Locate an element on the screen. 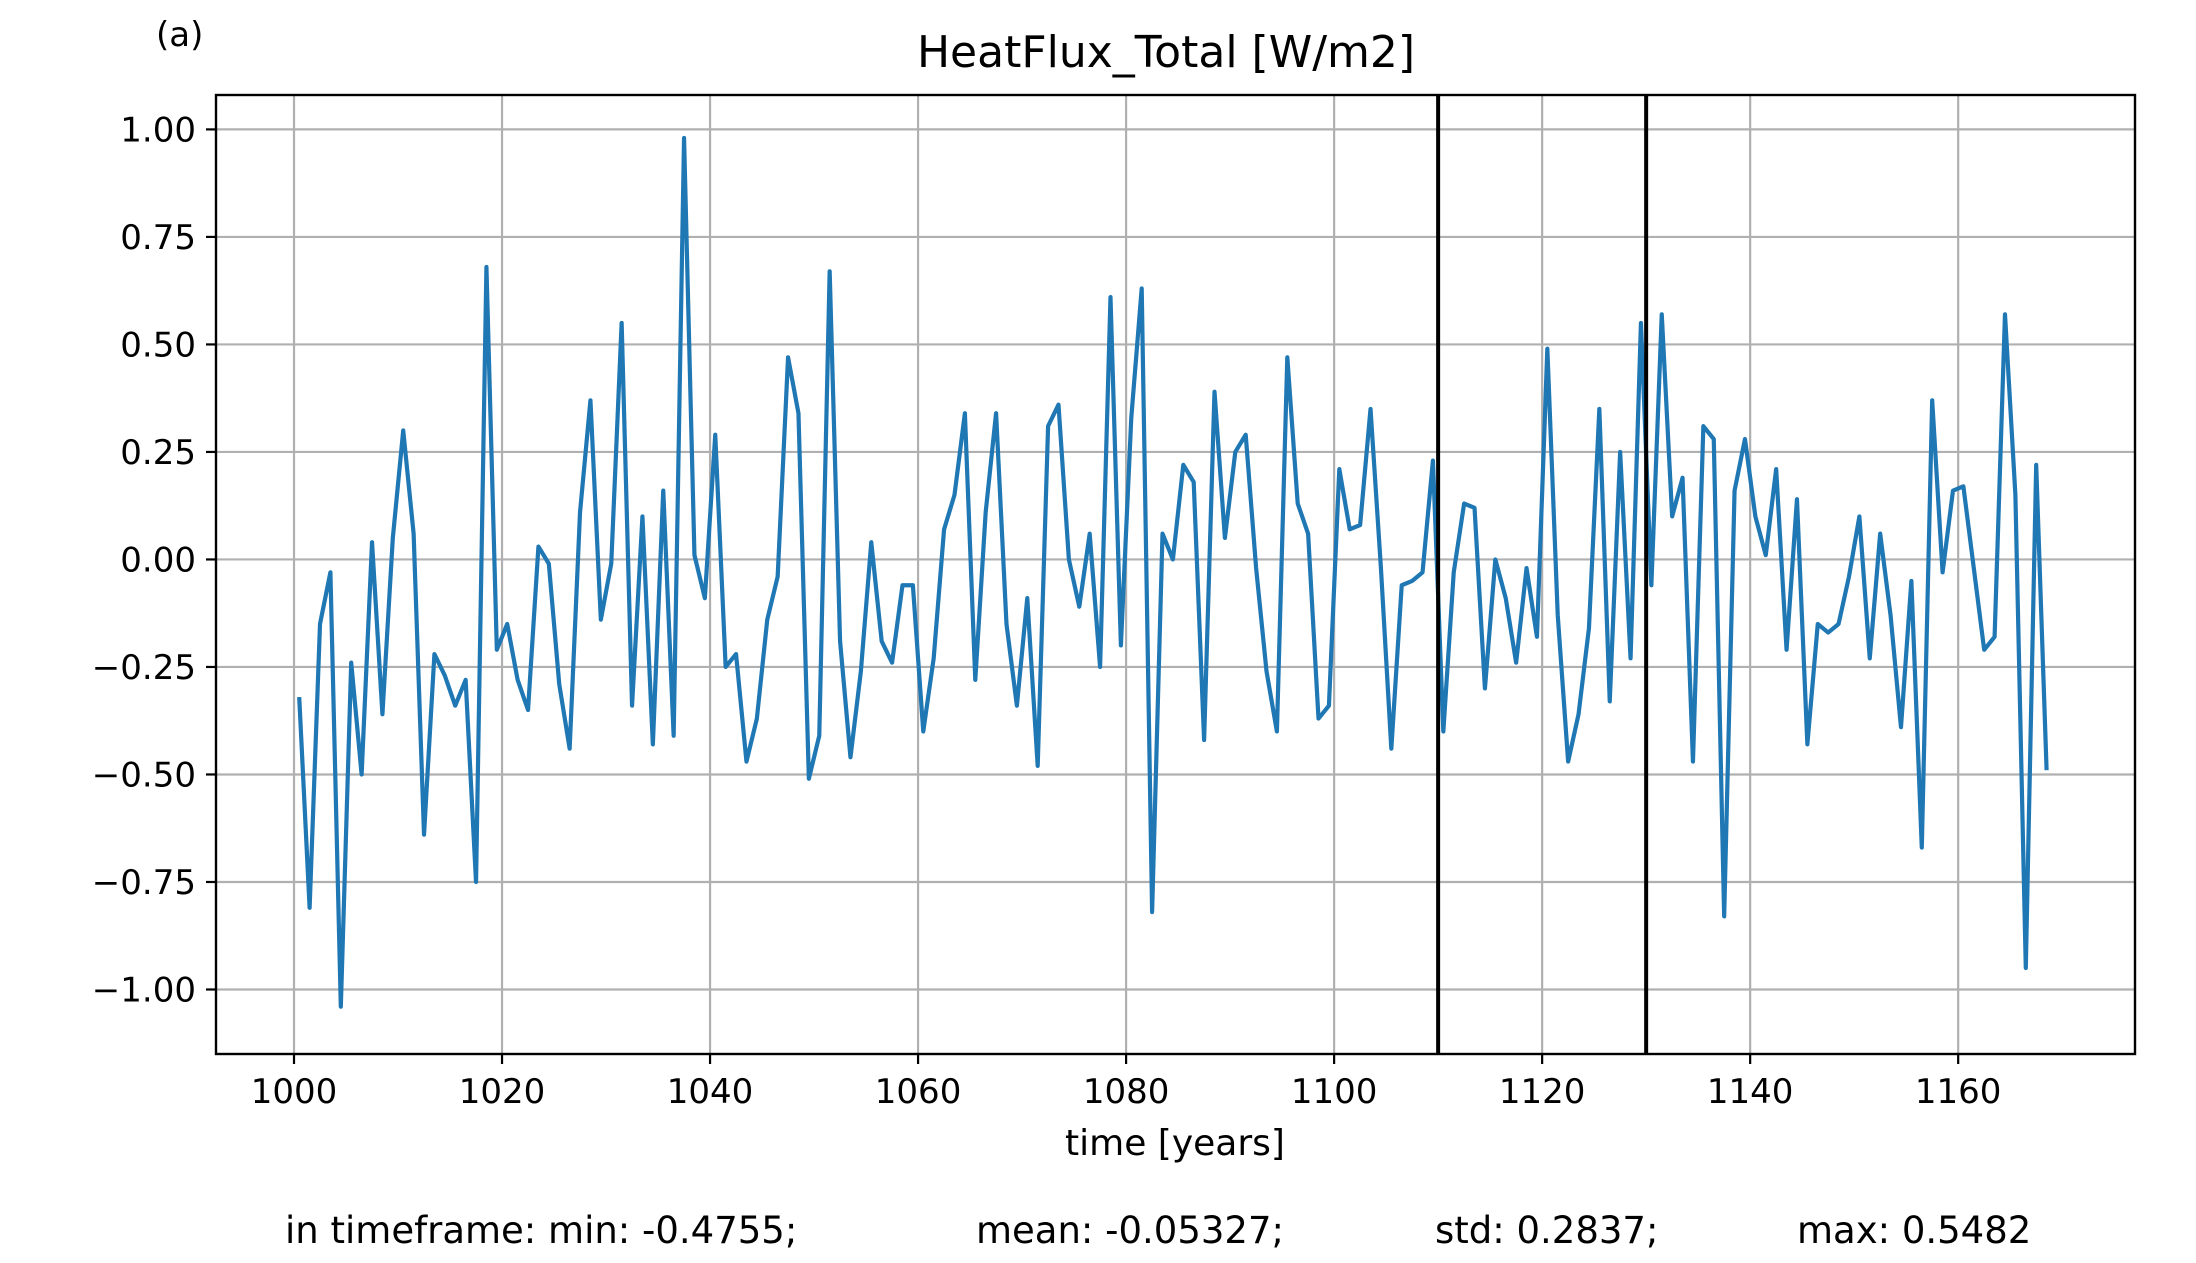 The height and width of the screenshot is (1263, 2196). y-tick-label: 1.00 is located at coordinates (158, 130).